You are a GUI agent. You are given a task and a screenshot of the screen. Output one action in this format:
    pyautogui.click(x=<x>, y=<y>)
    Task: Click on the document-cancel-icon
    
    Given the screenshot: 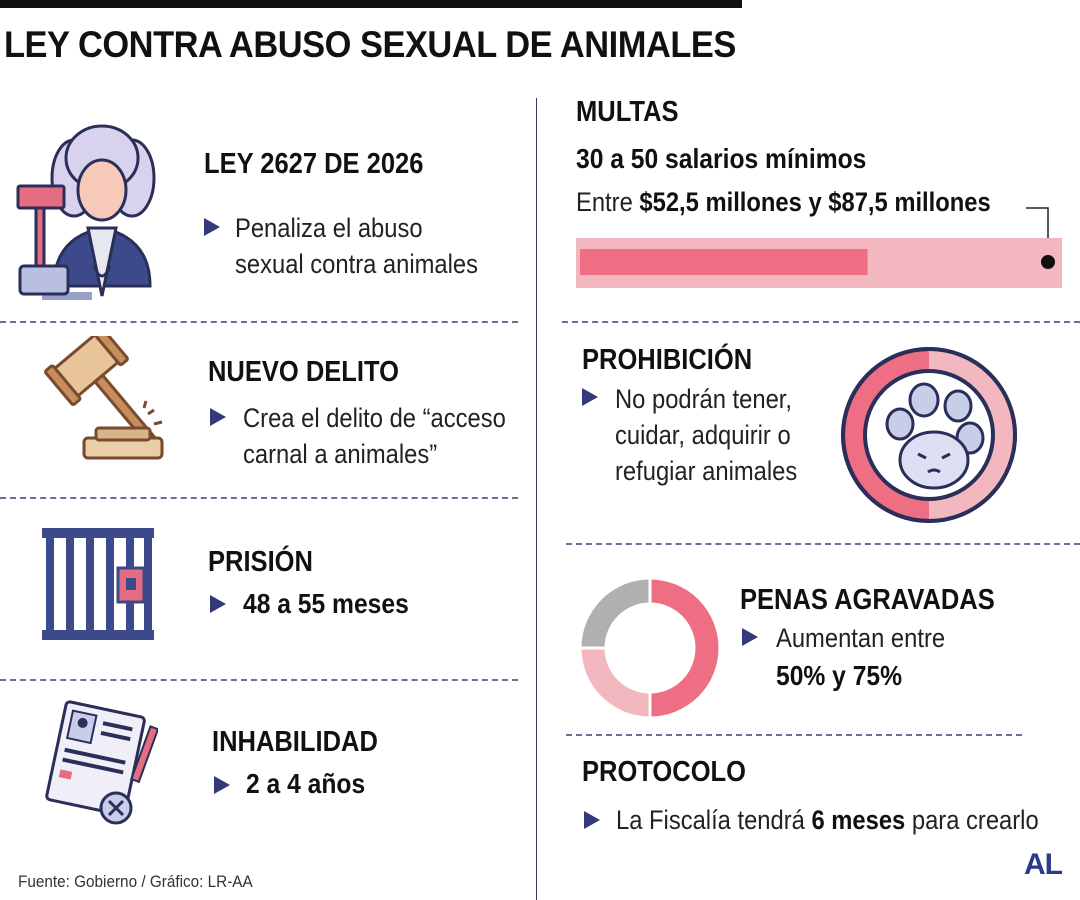 What is the action you would take?
    pyautogui.click(x=101, y=762)
    